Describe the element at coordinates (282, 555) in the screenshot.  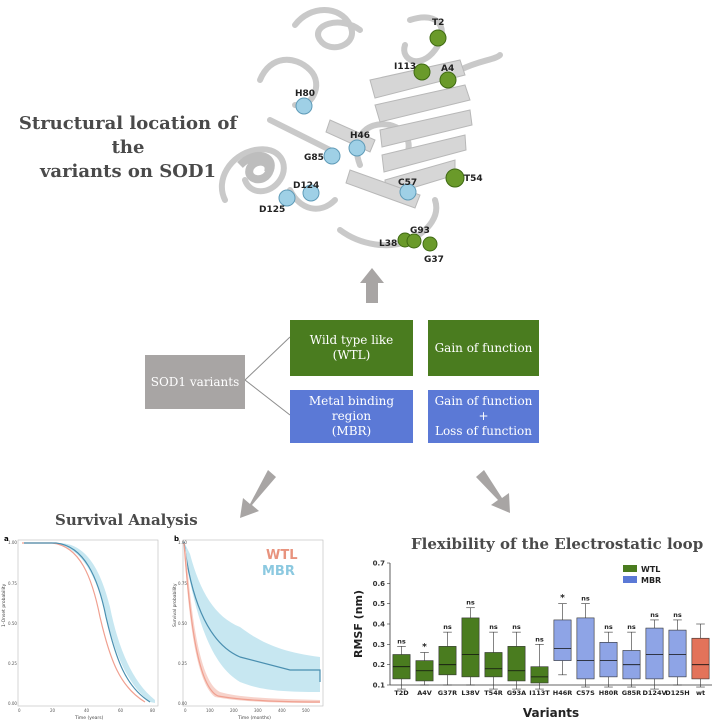
I see `legend-wtl: WTL` at that location.